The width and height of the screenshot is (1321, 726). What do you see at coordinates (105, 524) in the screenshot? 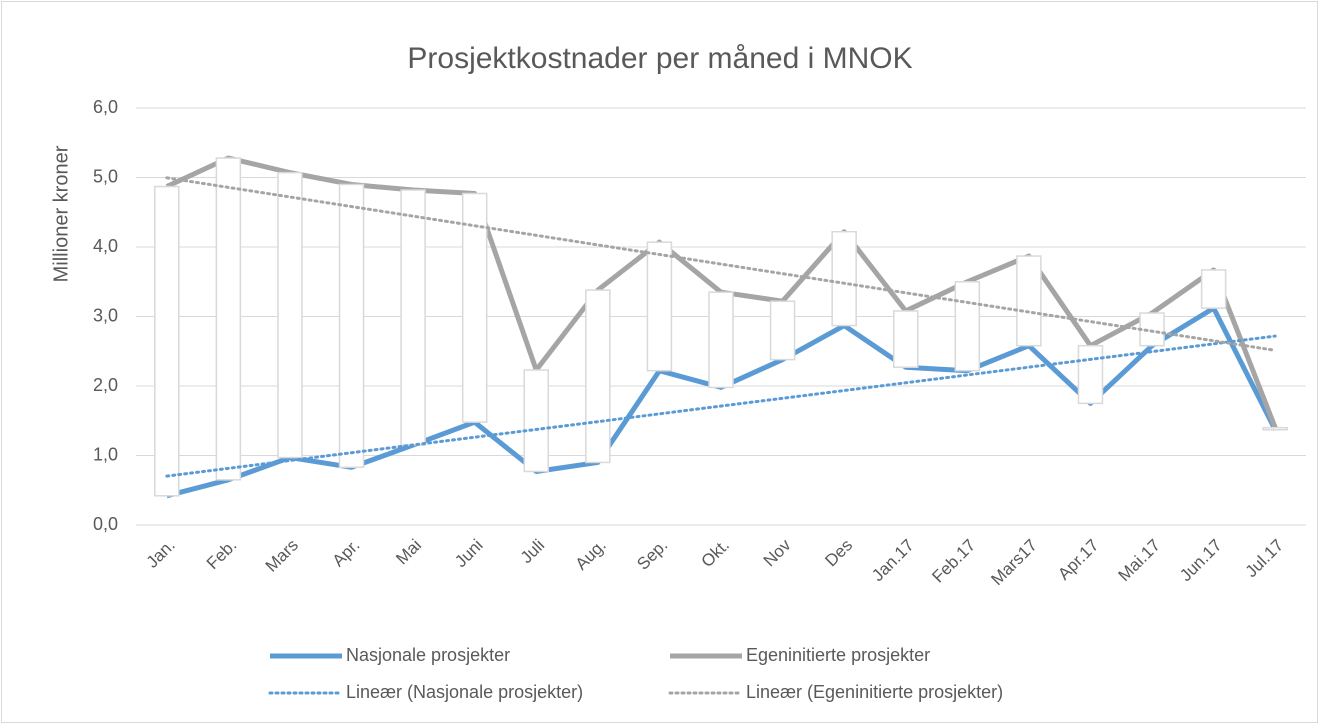
I see `y-tick-label: 0,0` at bounding box center [105, 524].